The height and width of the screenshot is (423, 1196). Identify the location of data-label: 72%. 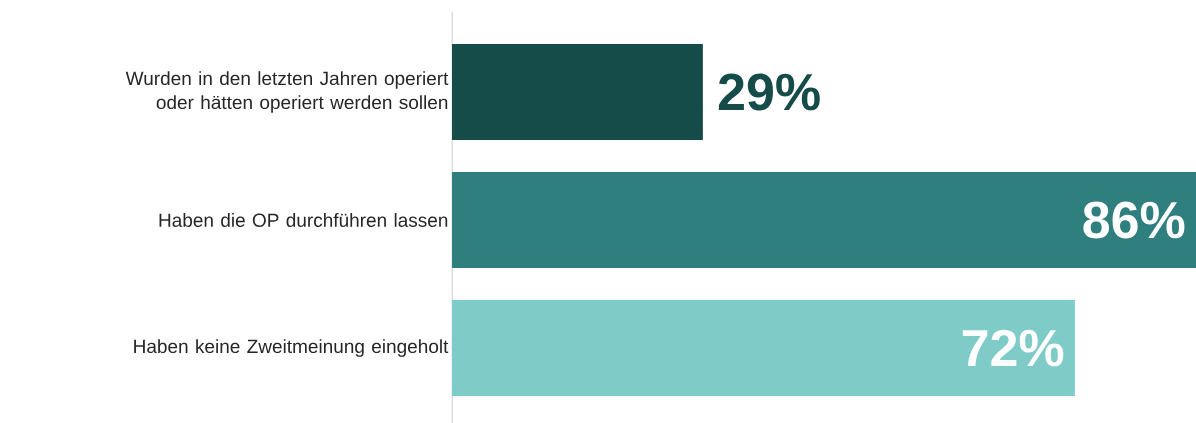
(1013, 348).